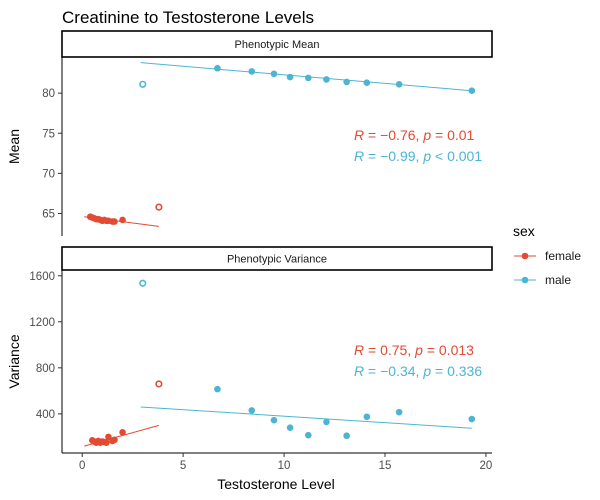 This screenshot has width=600, height=500. I want to click on x-tick-label: 0, so click(82, 466).